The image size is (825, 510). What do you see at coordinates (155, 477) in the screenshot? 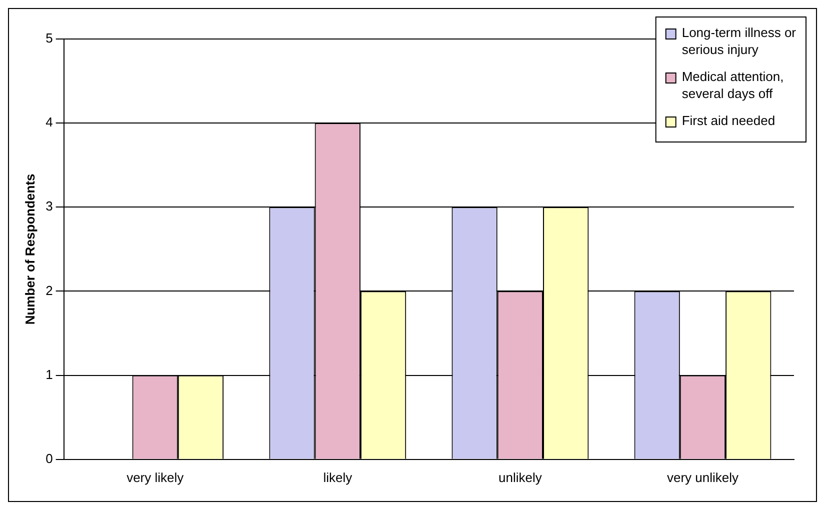
I see `x-tick-label: very likely` at bounding box center [155, 477].